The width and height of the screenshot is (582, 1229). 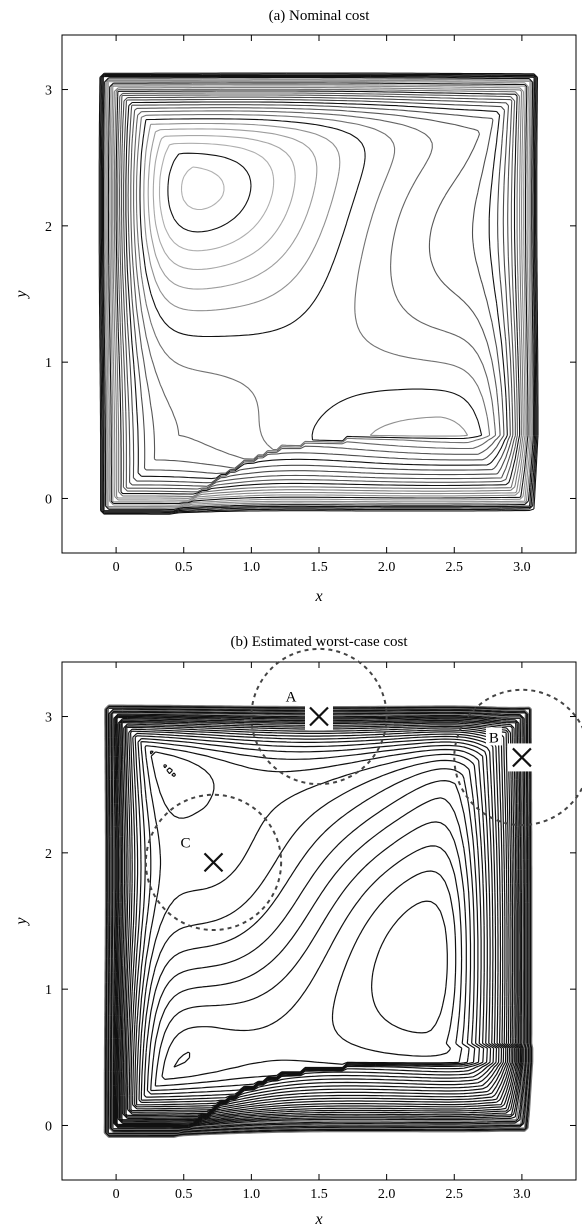 What do you see at coordinates (116, 1194) in the screenshot?
I see `x-tick-label: 0` at bounding box center [116, 1194].